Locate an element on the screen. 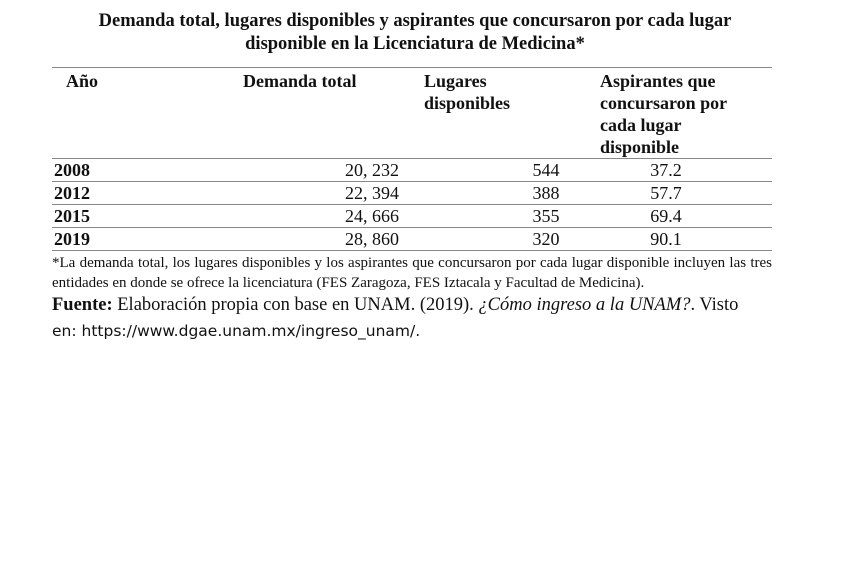  header-demand: Demanda total is located at coordinates (300, 81).